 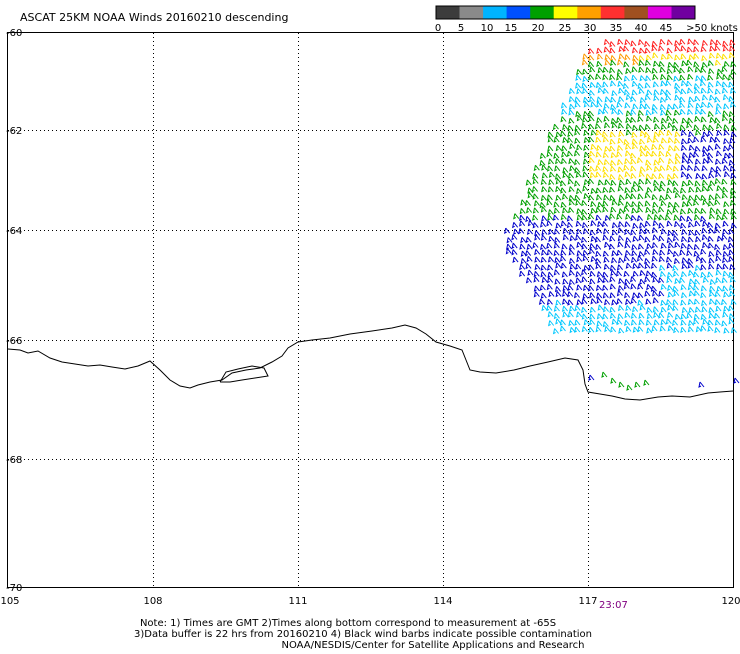 I want to click on longitude-labels: 105 108 111 114 117 120, so click(x=370, y=601).